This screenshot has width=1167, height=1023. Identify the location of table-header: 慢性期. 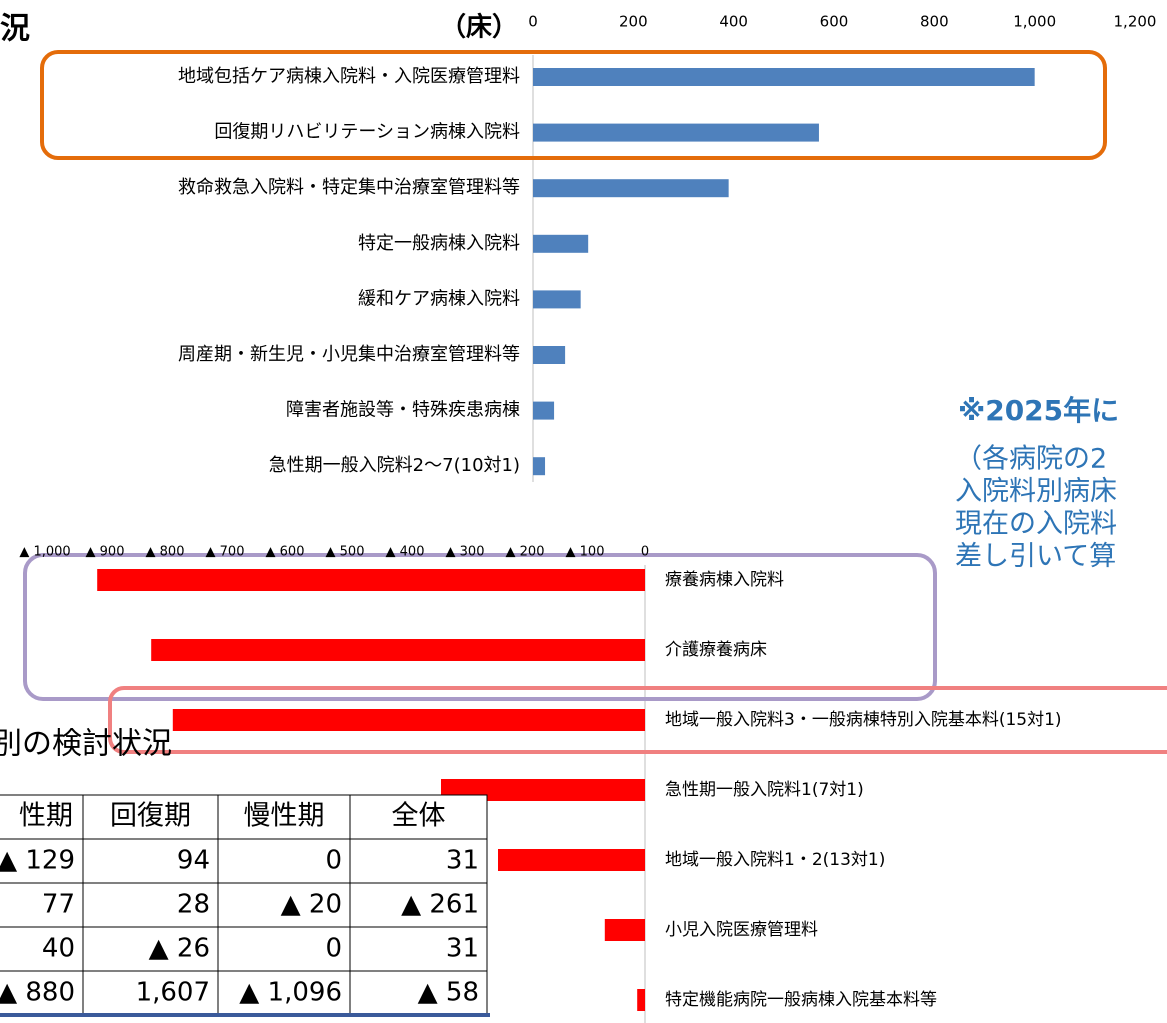
(284, 816).